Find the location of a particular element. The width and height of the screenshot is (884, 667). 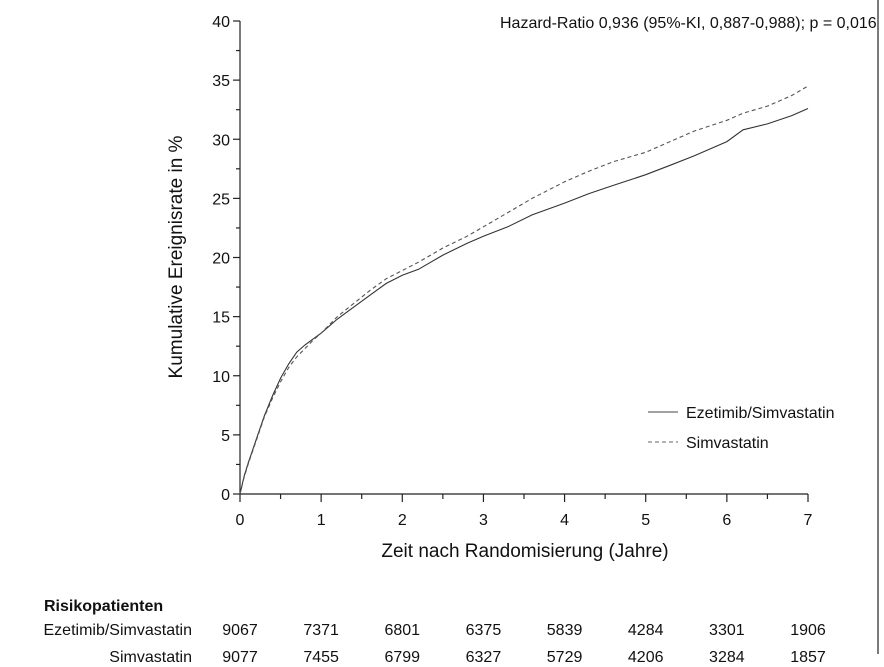

y-tick-label-20: 20 is located at coordinates (221, 259).